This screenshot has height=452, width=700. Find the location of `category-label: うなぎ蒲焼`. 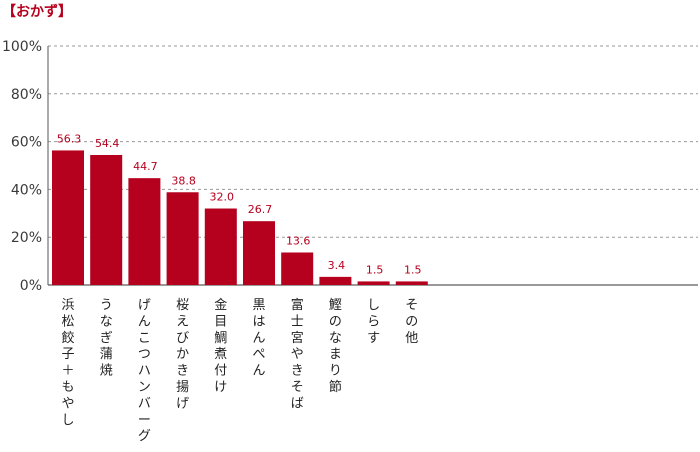

category-label: うなぎ蒲焼 is located at coordinates (106, 338).